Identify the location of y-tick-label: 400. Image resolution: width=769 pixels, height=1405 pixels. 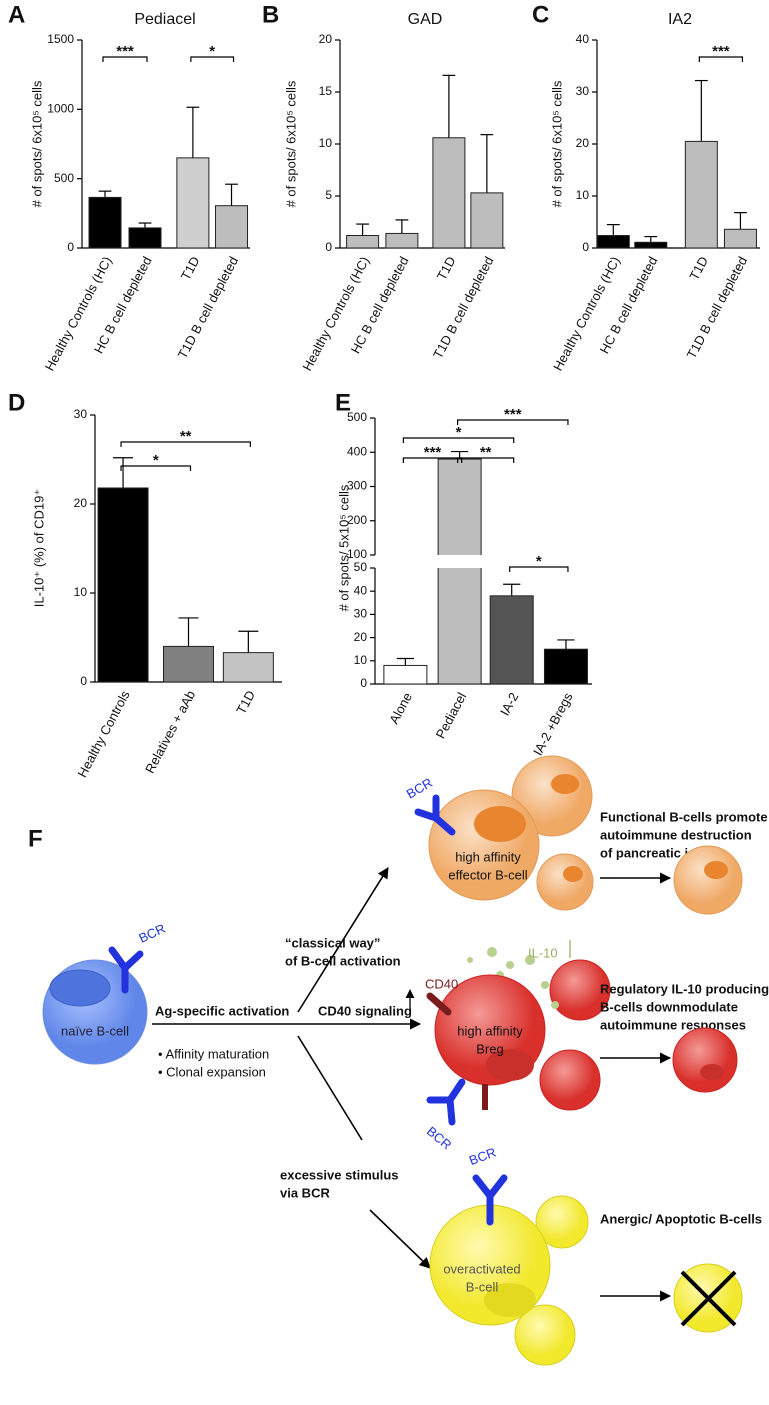
(357, 451).